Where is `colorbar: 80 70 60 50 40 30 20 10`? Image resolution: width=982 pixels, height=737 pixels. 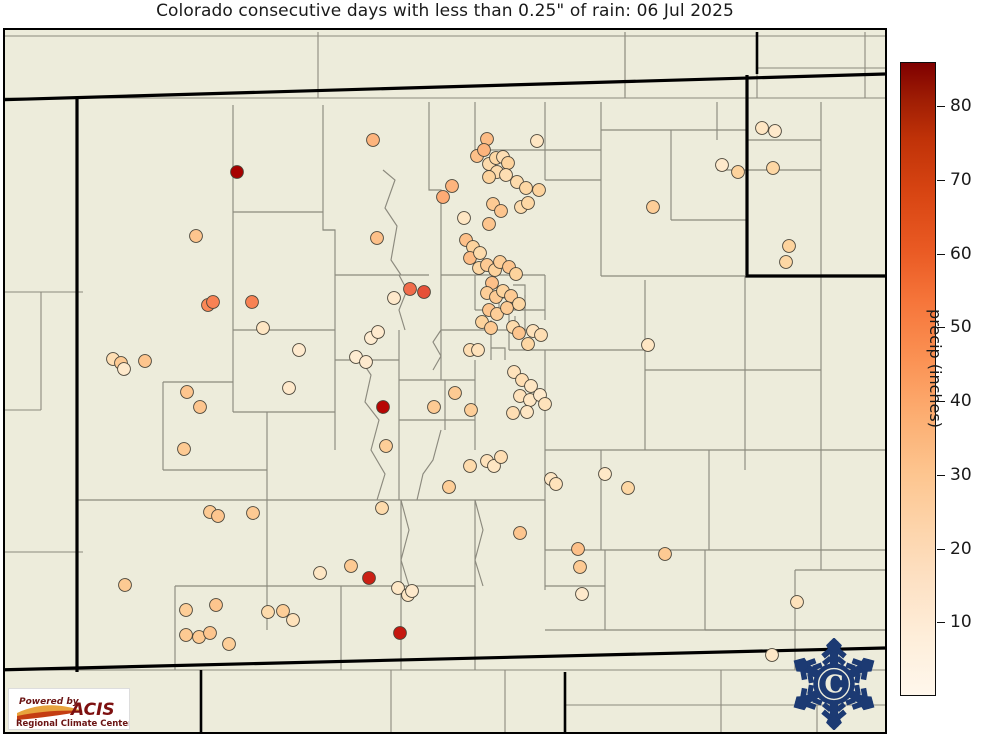
colorbar: 80 70 60 50 40 30 20 10 is located at coordinates (936, 379).